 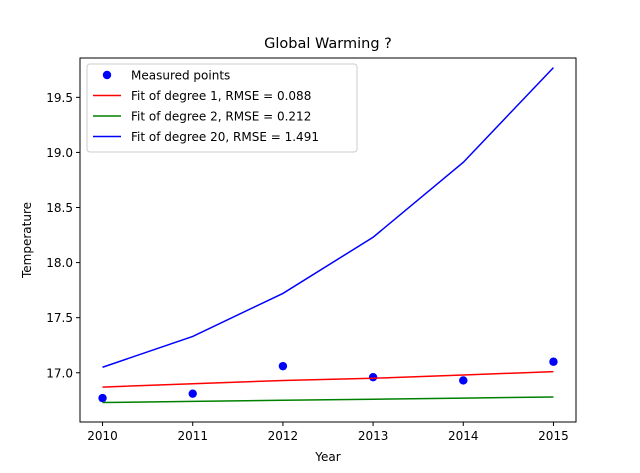 What do you see at coordinates (553, 436) in the screenshot?
I see `x-tick-label: 2015` at bounding box center [553, 436].